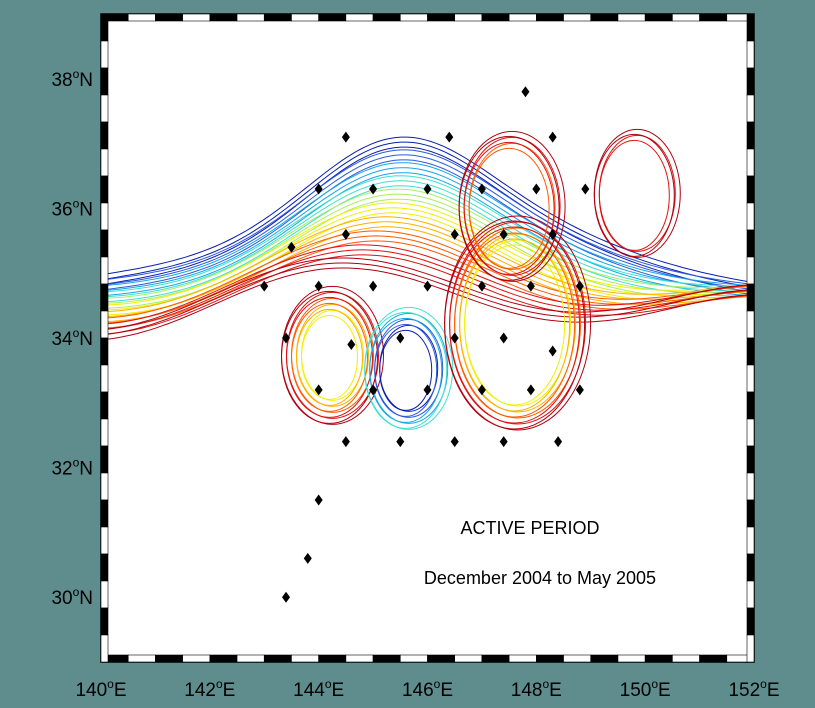 The height and width of the screenshot is (708, 815). I want to click on x-tick-label: 144oE, so click(318, 689).